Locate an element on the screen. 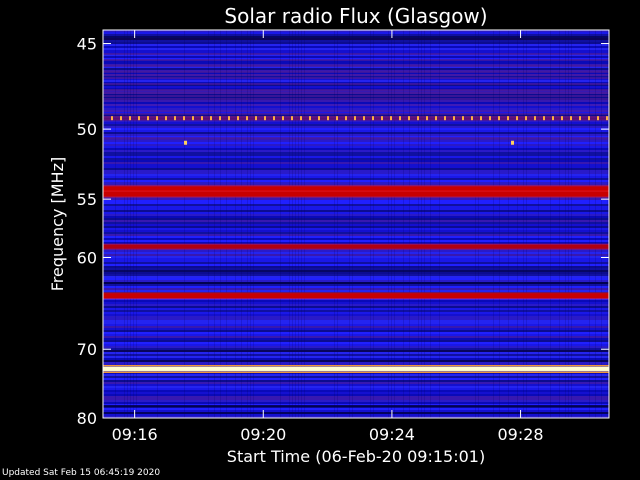  y-axis-label: Frequency [MHz] is located at coordinates (57, 224).